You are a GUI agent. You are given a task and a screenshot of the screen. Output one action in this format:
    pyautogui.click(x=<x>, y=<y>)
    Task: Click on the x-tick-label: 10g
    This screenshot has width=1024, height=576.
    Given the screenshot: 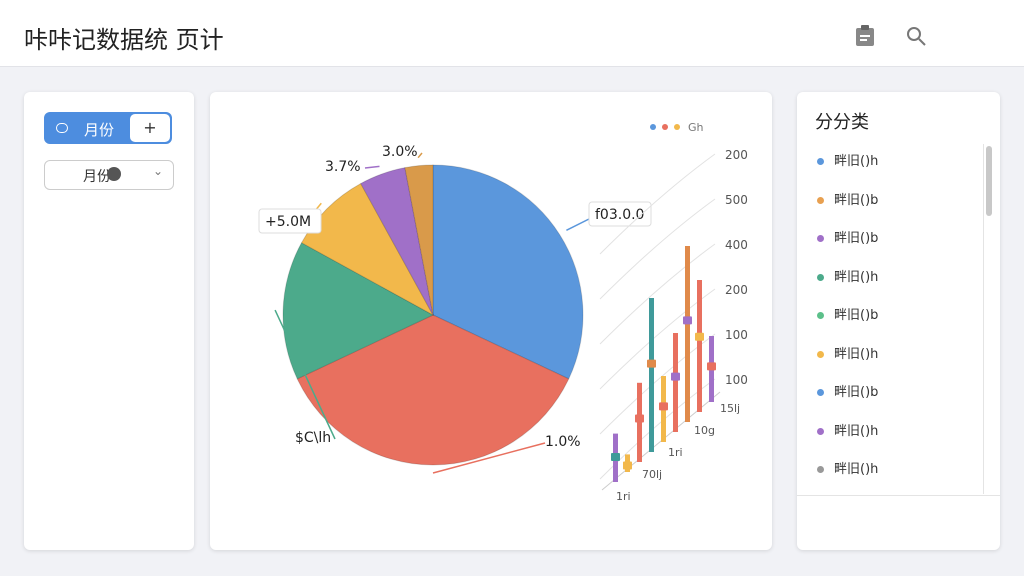 What is the action you would take?
    pyautogui.click(x=704, y=430)
    